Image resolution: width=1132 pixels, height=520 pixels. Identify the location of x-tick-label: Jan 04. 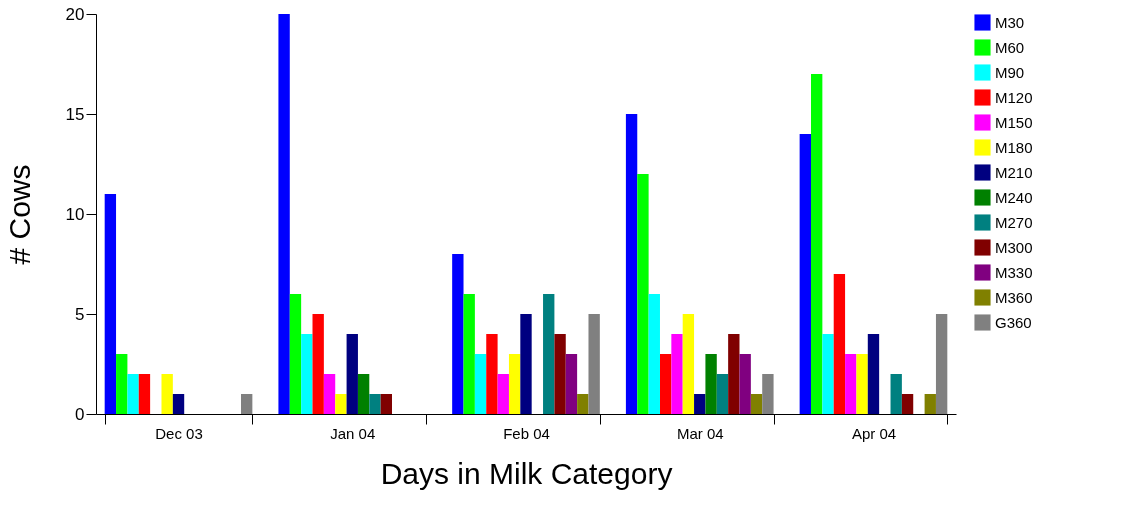
(353, 433).